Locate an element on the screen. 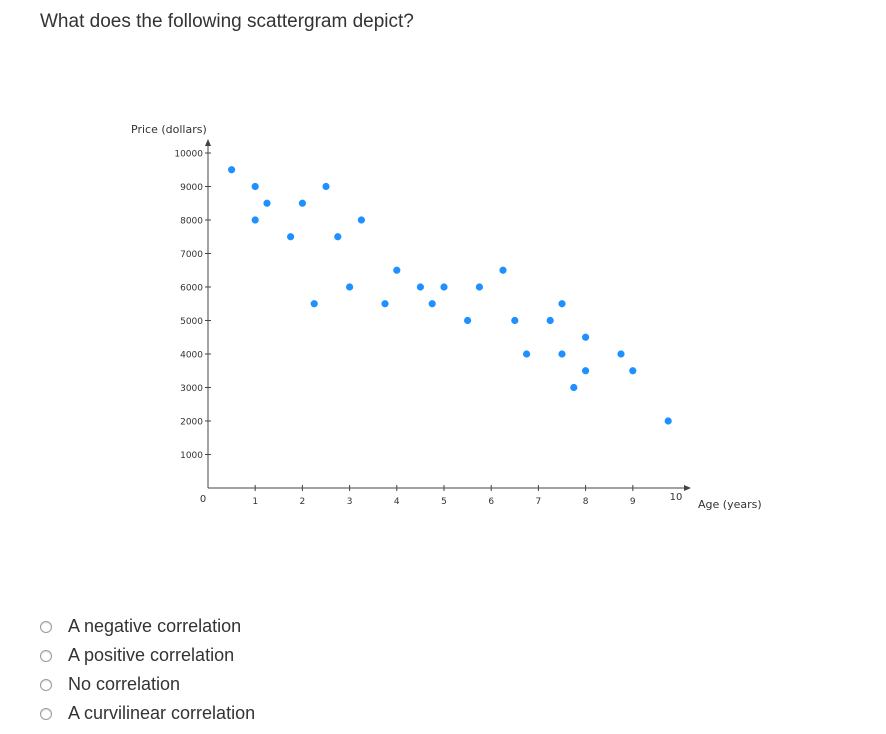 This screenshot has height=734, width=886. y-axis-title: Price (dollars) is located at coordinates (169, 129).